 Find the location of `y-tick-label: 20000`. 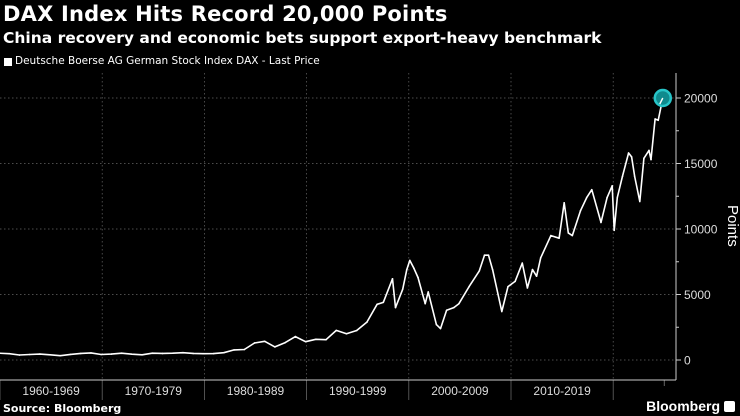

y-tick-label: 20000 is located at coordinates (701, 99).